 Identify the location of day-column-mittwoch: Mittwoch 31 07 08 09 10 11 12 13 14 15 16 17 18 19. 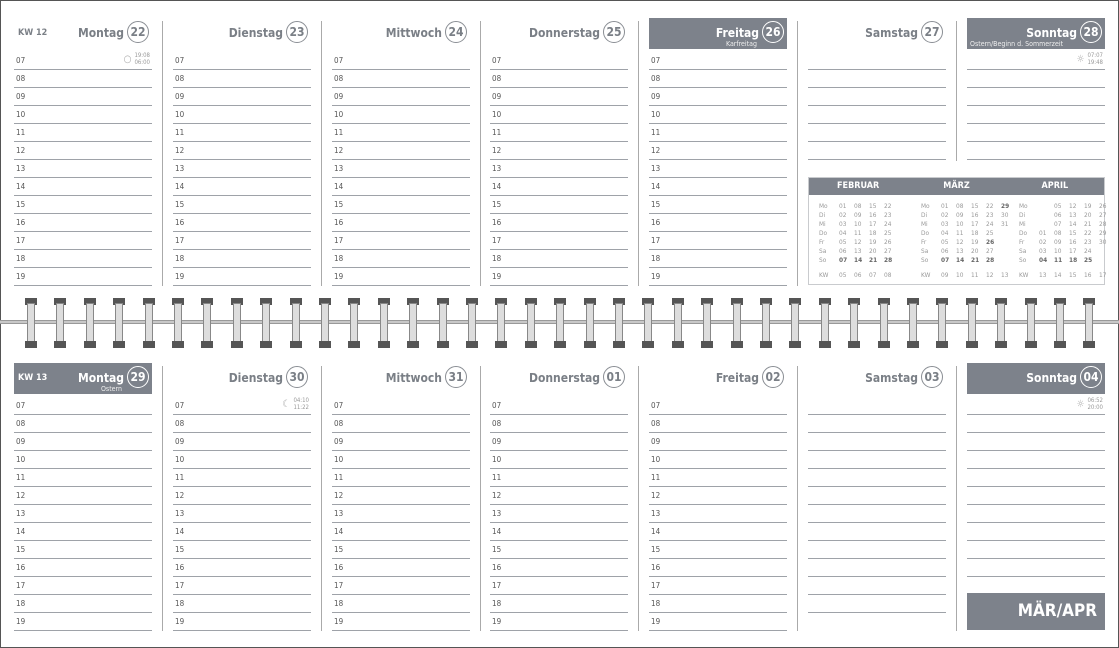
(401, 498).